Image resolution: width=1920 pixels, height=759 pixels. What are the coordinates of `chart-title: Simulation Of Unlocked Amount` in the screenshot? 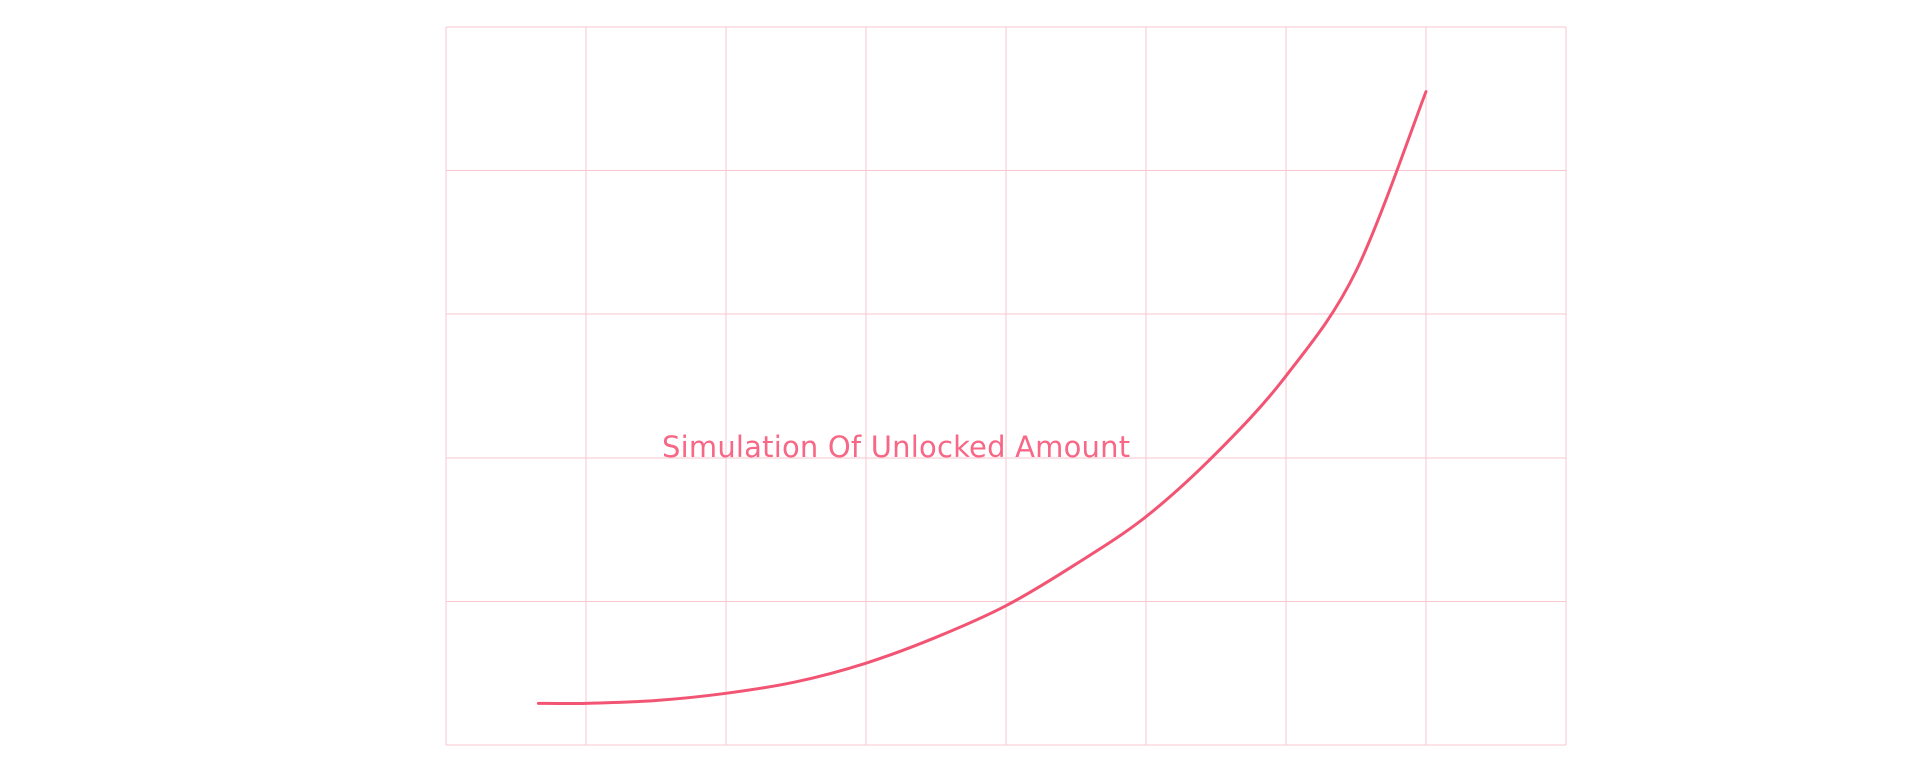 It's located at (896, 447).